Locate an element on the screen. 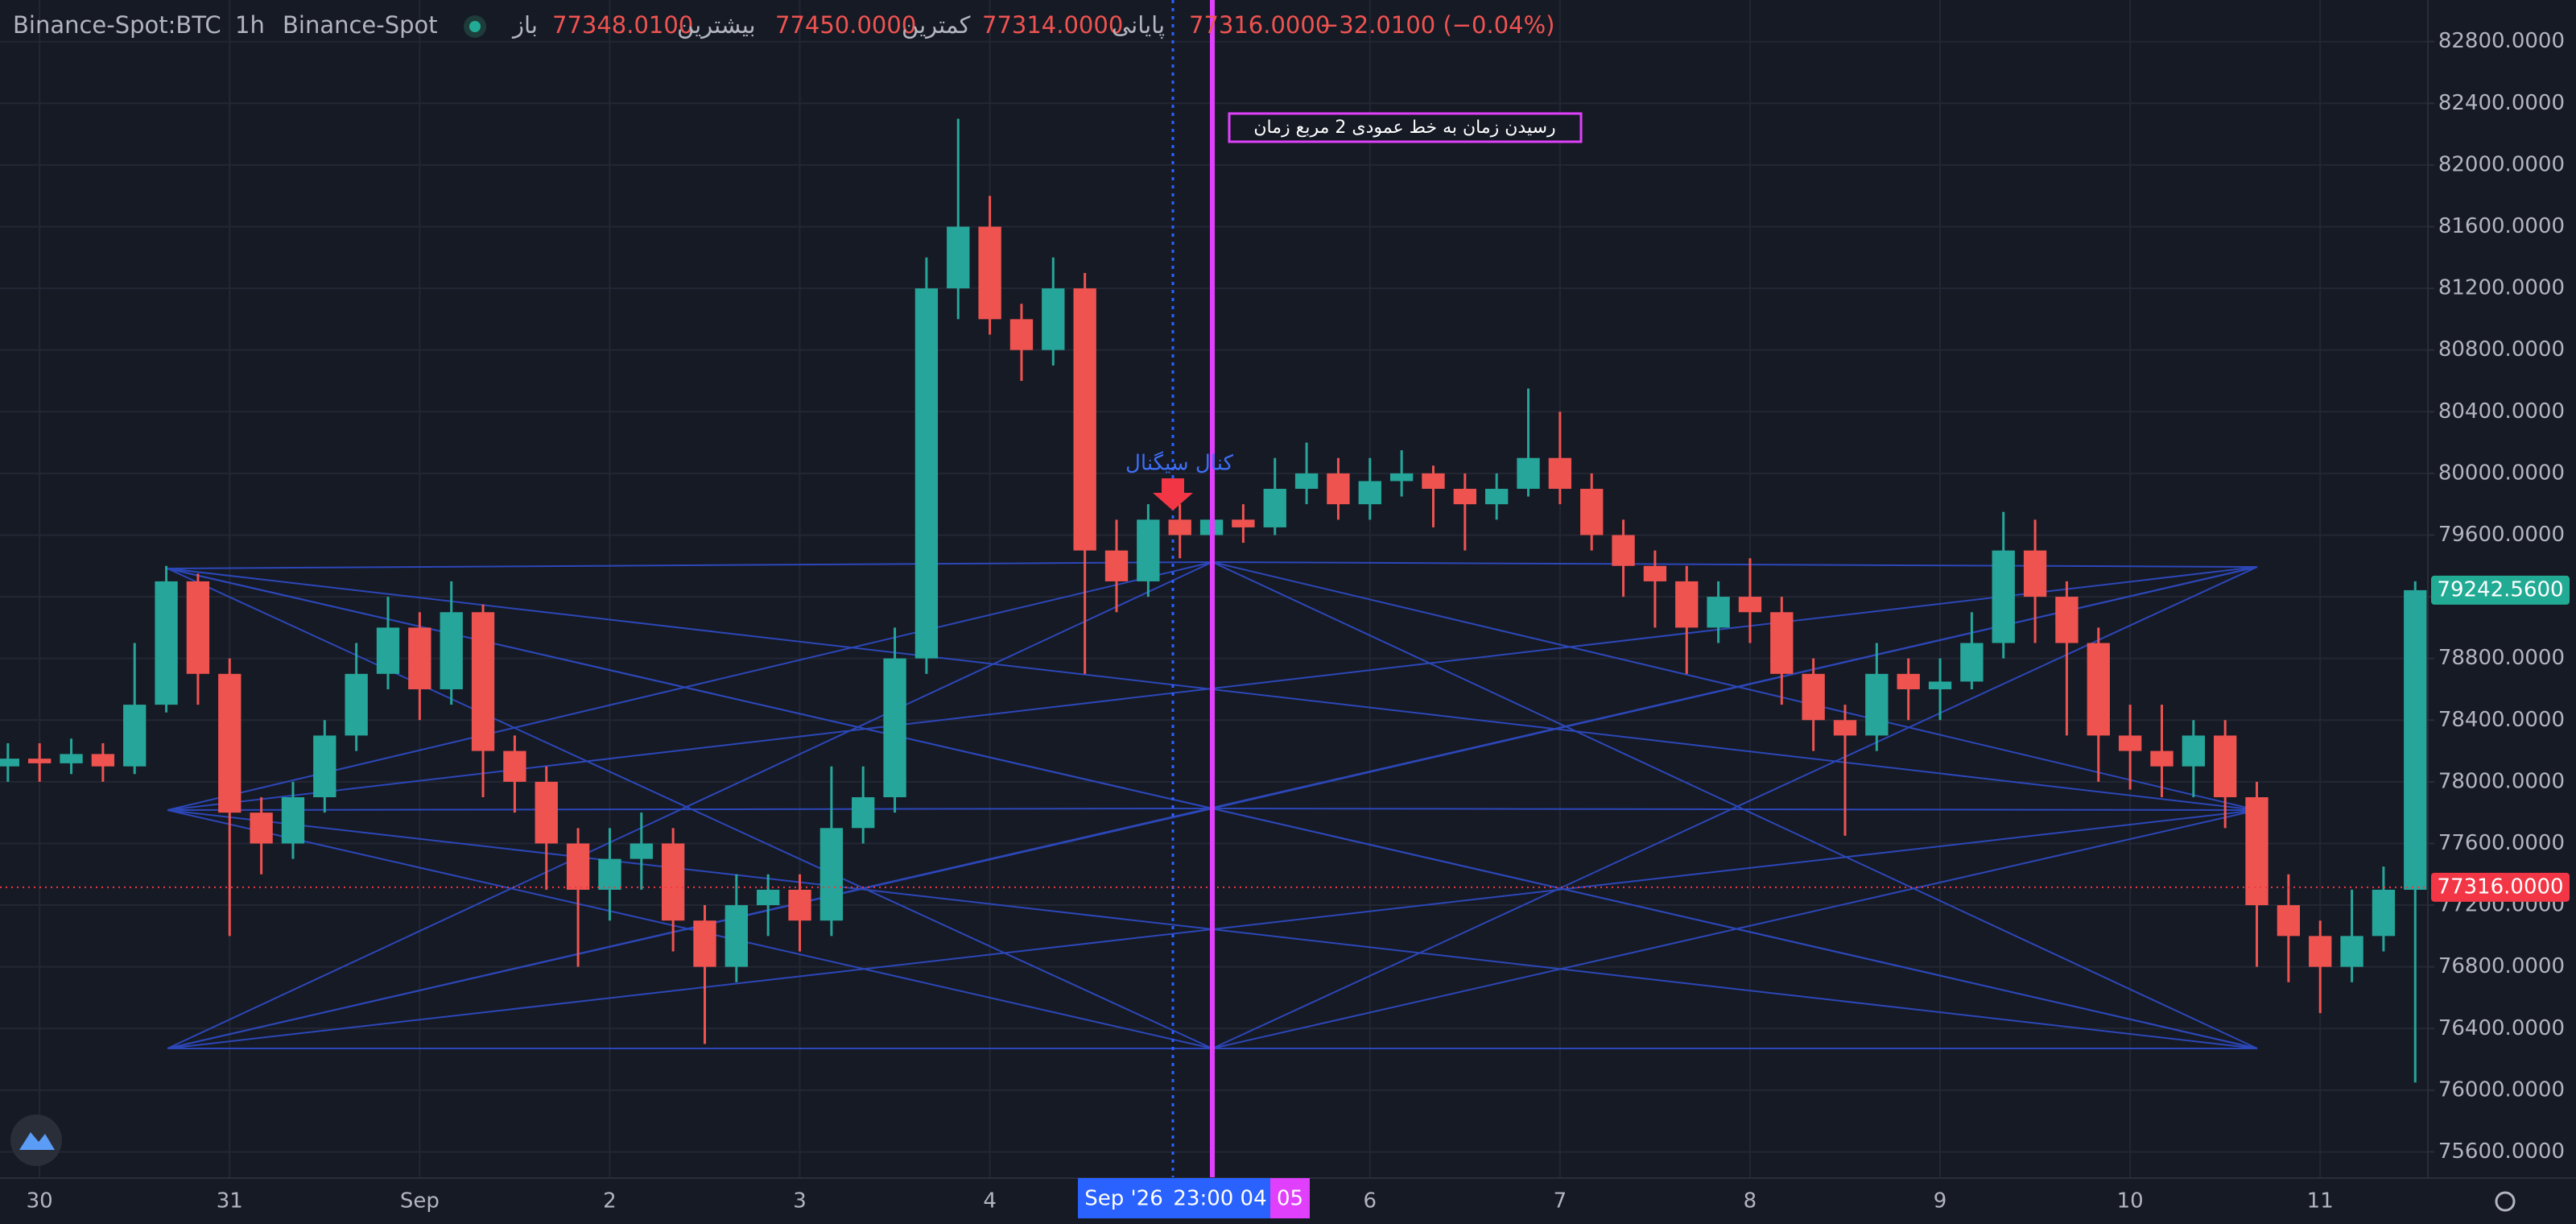 The height and width of the screenshot is (1224, 2576). settings is located at coordinates (2505, 1201).